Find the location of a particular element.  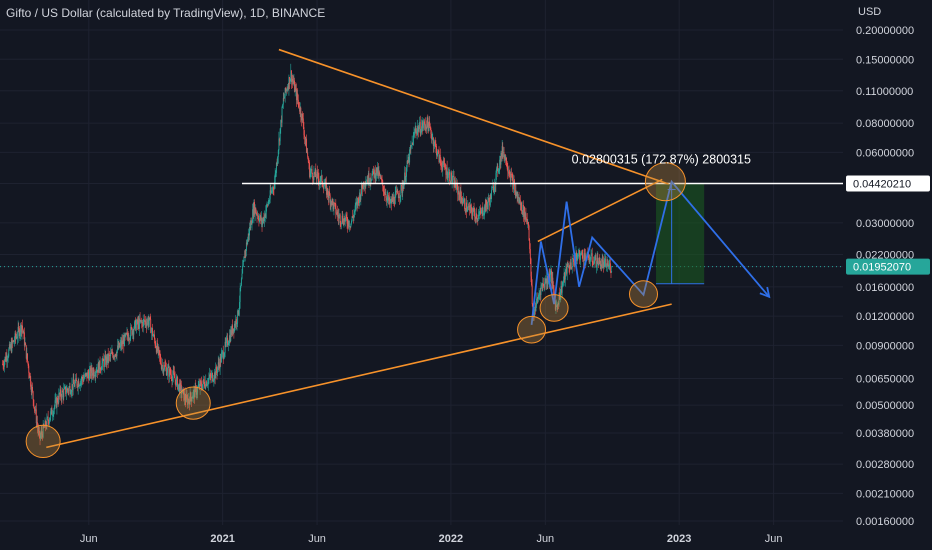

rising-trendline is located at coordinates (600, 210).